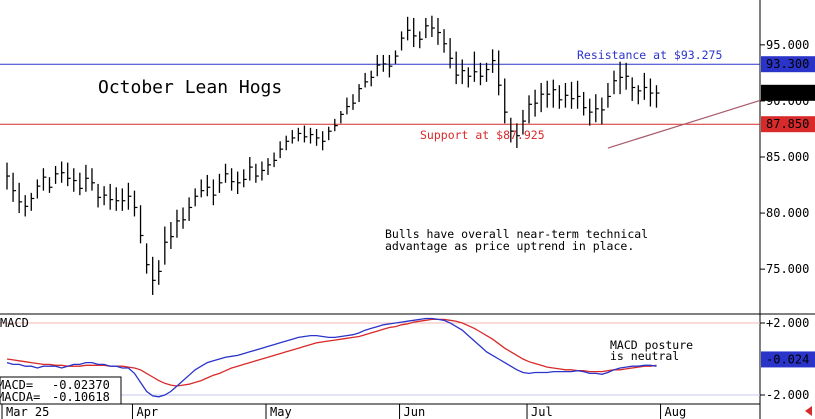 This screenshot has width=815, height=419. What do you see at coordinates (784, 157) in the screenshot?
I see `price-axis: 75.000 80.000 85.000 90.000 95.000` at bounding box center [784, 157].